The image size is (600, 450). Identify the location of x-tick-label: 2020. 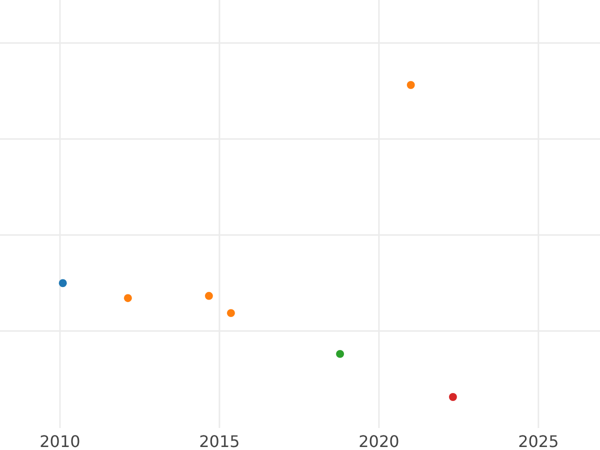
(379, 441).